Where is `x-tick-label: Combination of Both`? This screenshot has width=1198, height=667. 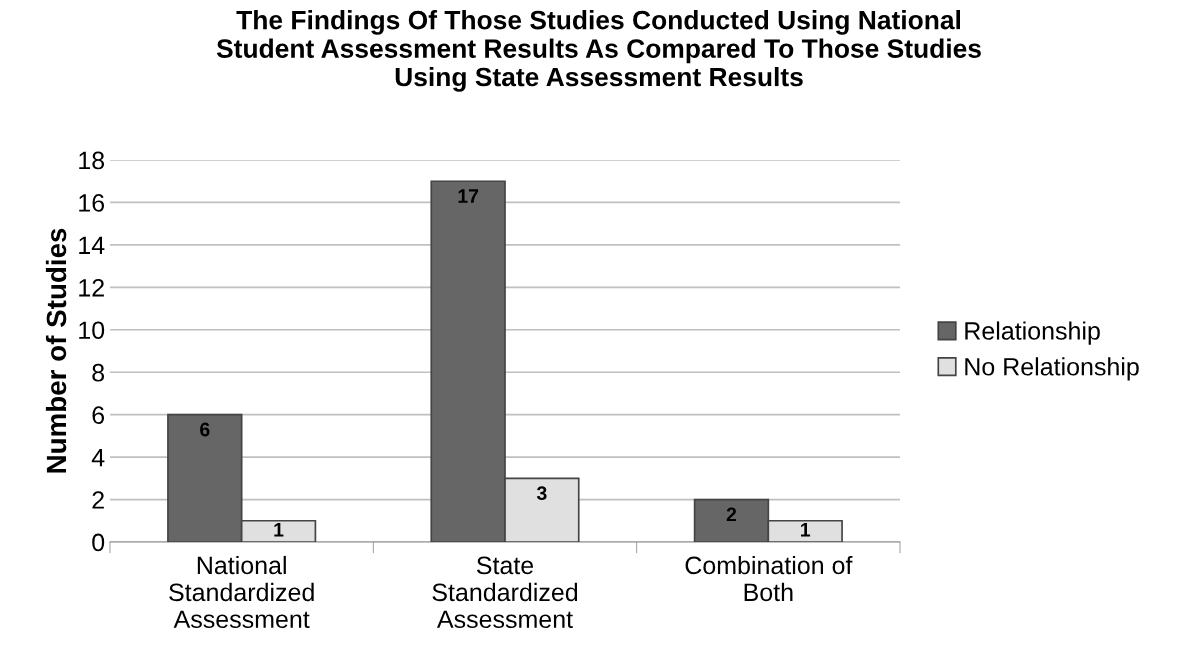 x-tick-label: Combination of Both is located at coordinates (769, 578).